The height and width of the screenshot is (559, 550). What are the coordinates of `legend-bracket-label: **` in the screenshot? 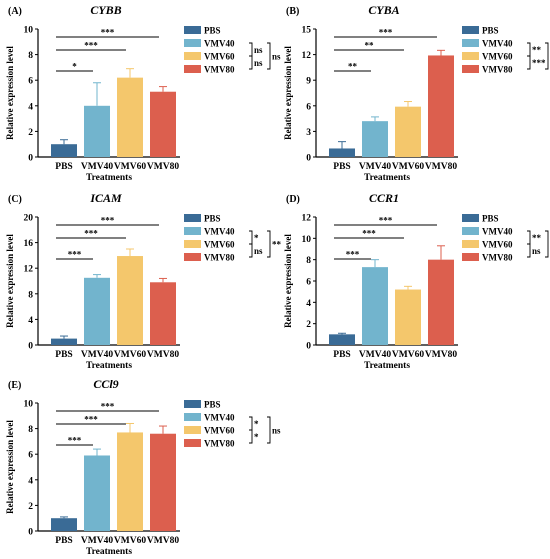 It's located at (537, 238).